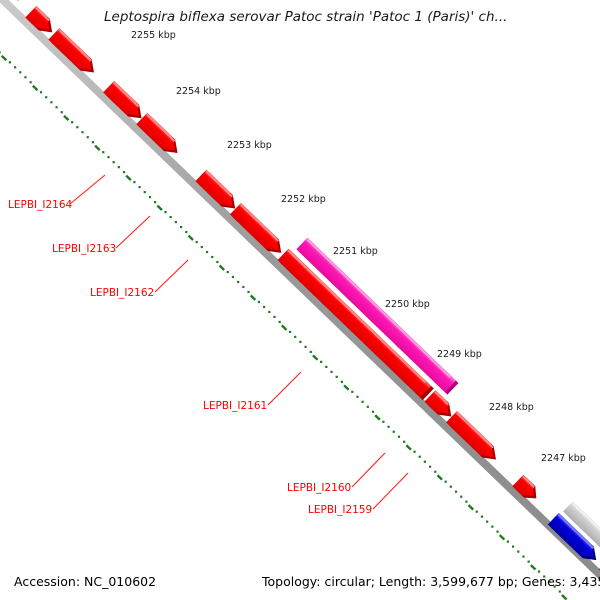  Describe the element at coordinates (122, 293) in the screenshot. I see `gene-label-lepbi_i2162: LEPBI_I2162` at that location.